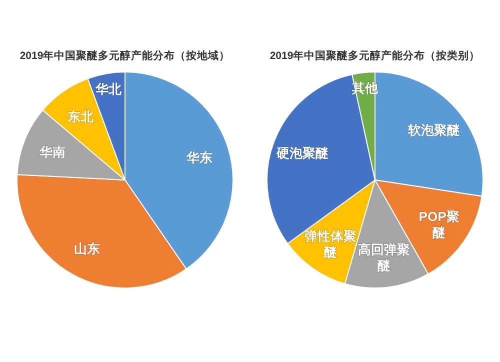  What do you see at coordinates (87, 248) in the screenshot?
I see `slice-label: 山东` at bounding box center [87, 248].